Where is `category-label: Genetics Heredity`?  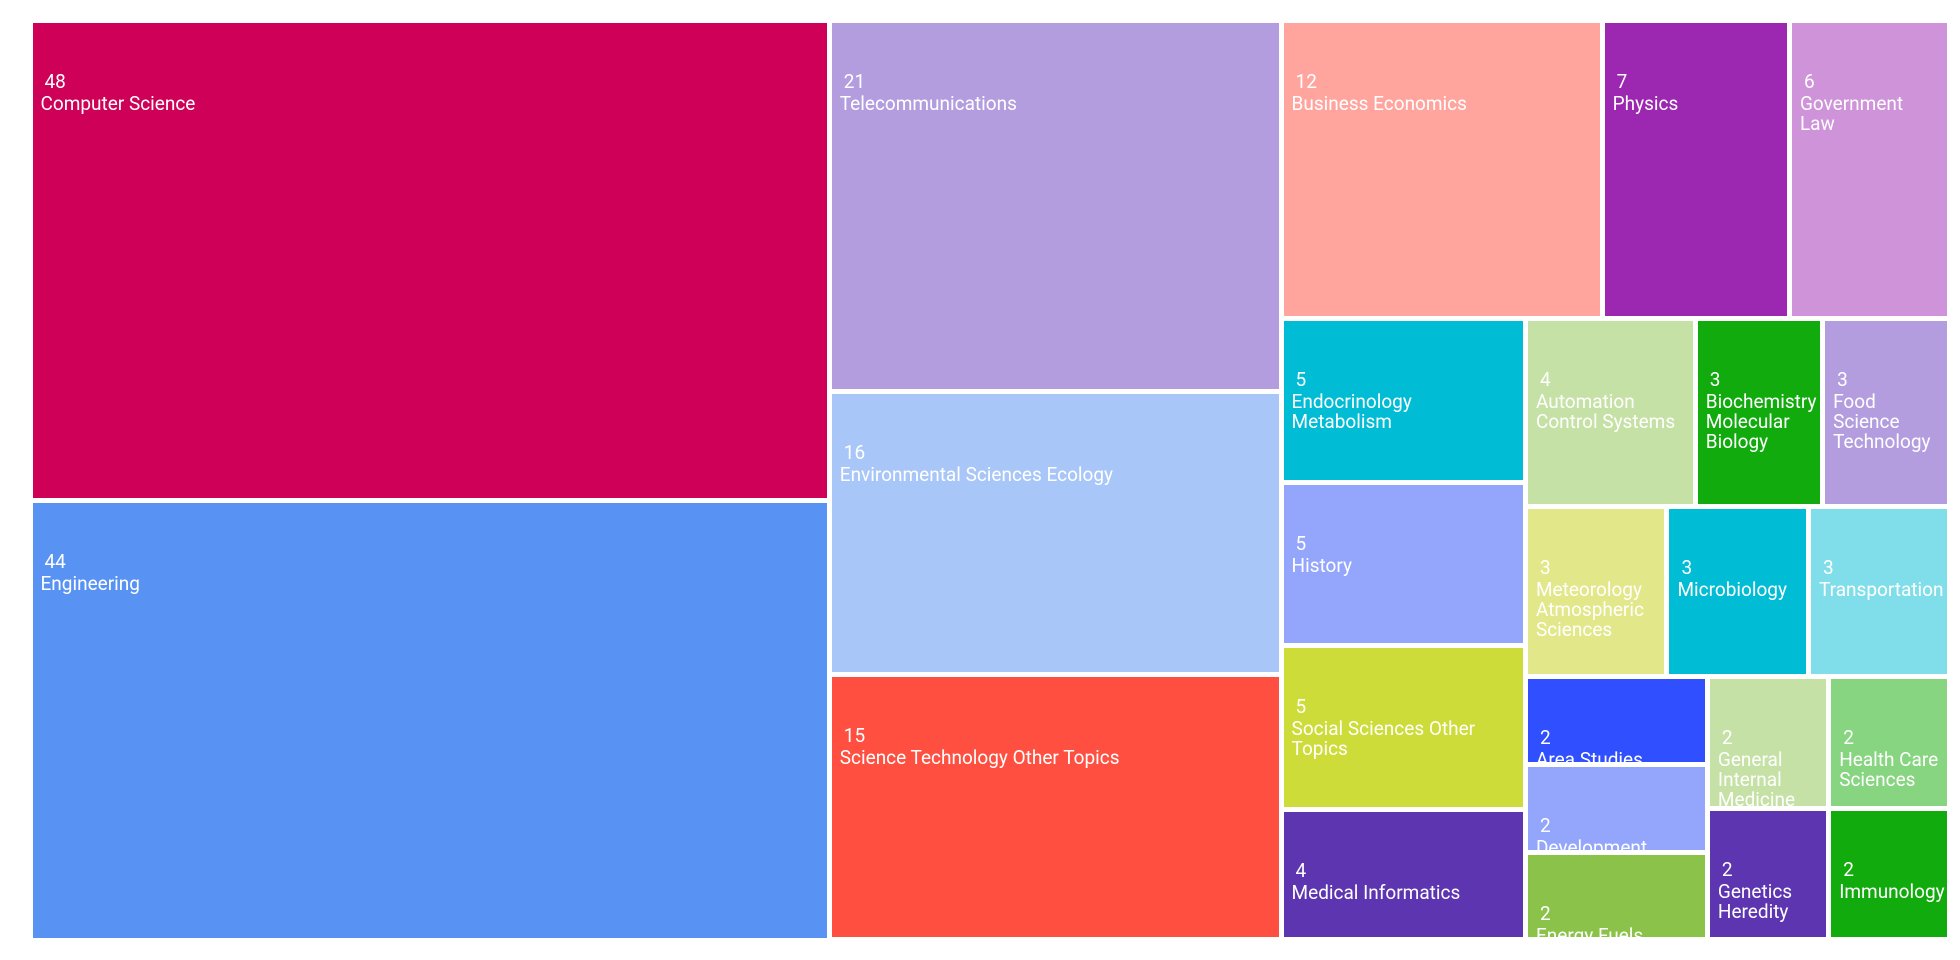
category-label: Genetics Heredity is located at coordinates (1755, 901).